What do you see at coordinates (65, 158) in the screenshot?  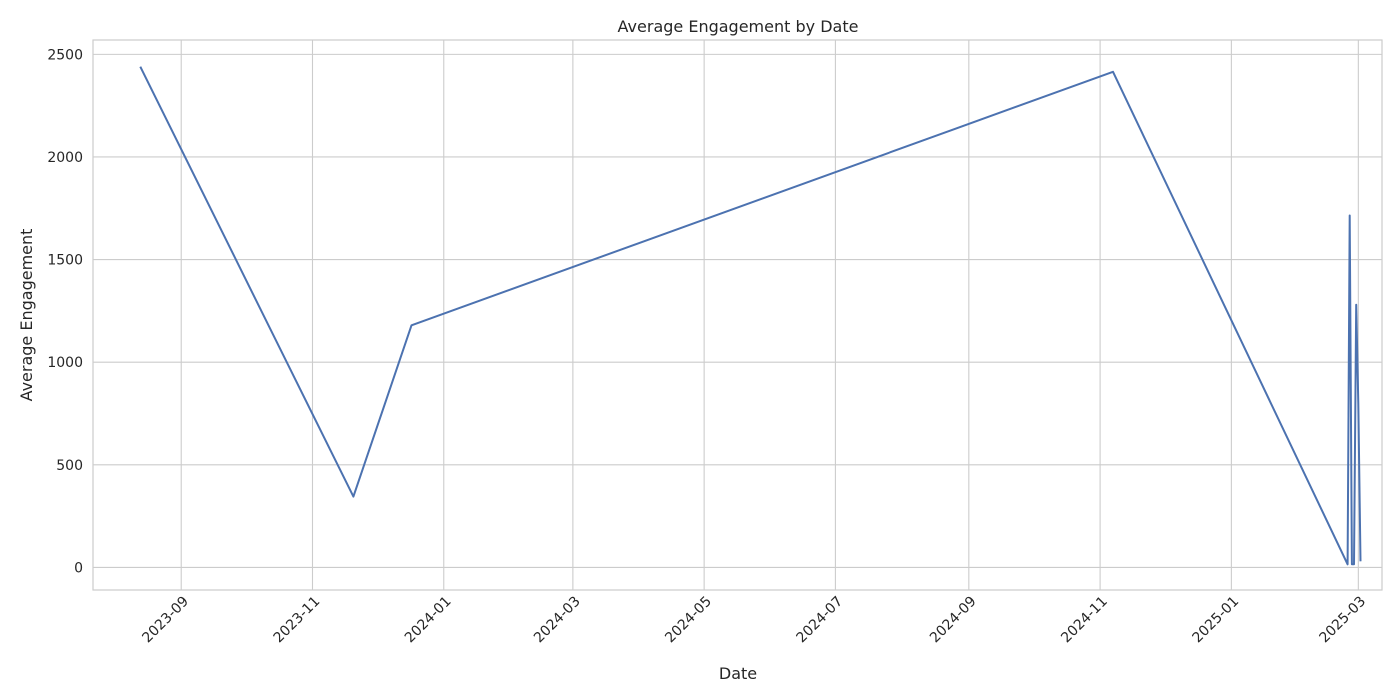 I see `y-tick-label: 2000` at bounding box center [65, 158].